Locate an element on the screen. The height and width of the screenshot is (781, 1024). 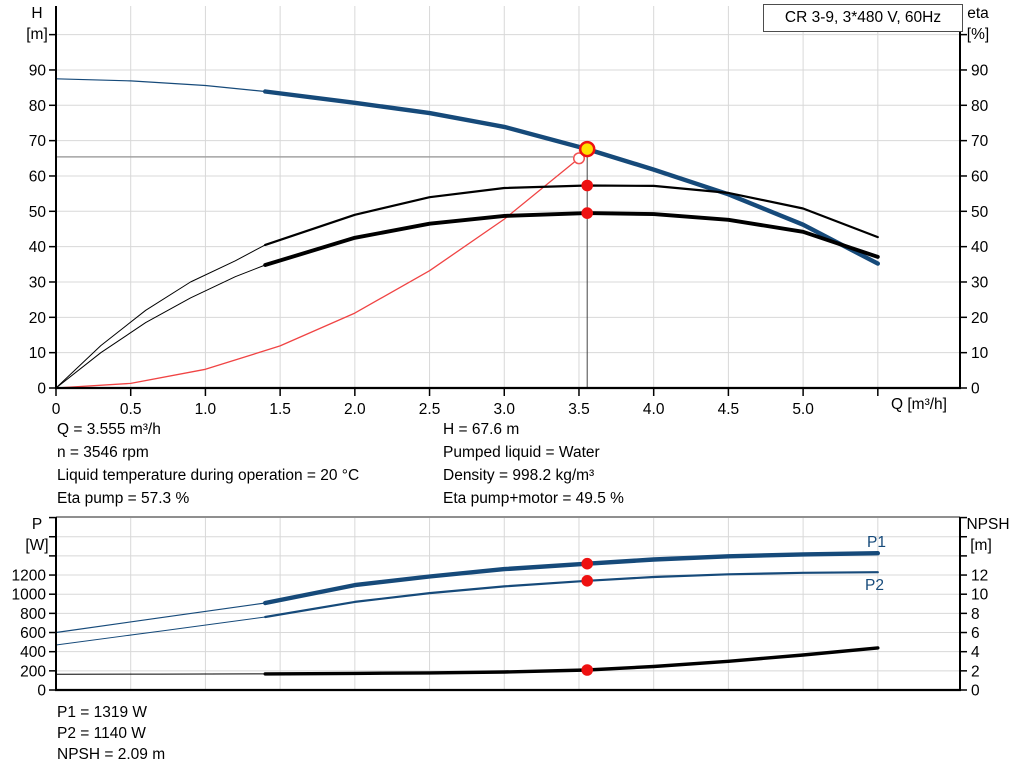
svg-text: 800 is located at coordinates (33, 614).